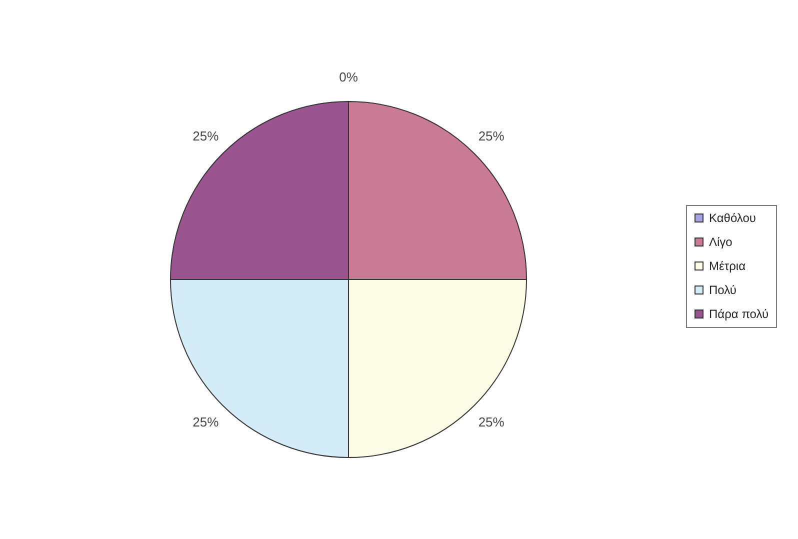 This screenshot has width=798, height=539. Describe the element at coordinates (721, 242) in the screenshot. I see `legend-label: Λίγο` at that location.